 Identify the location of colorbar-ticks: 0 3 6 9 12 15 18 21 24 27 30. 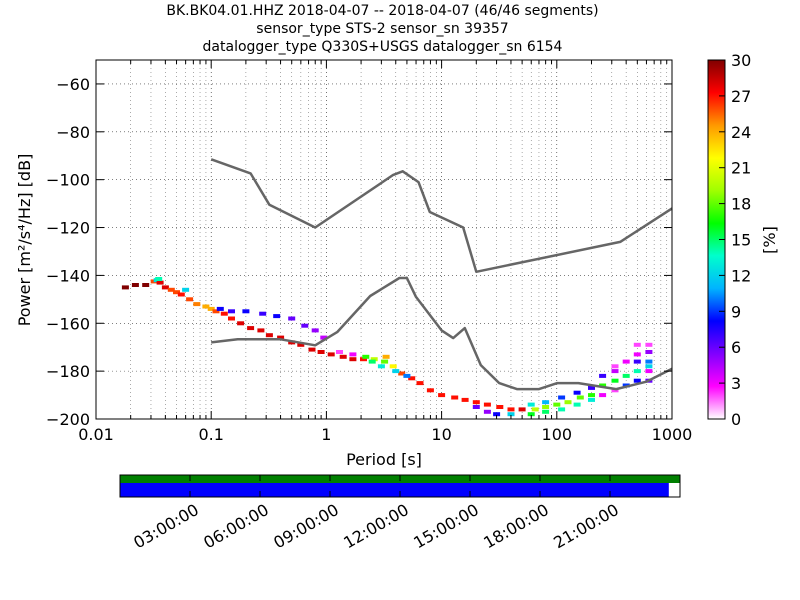
(735, 240).